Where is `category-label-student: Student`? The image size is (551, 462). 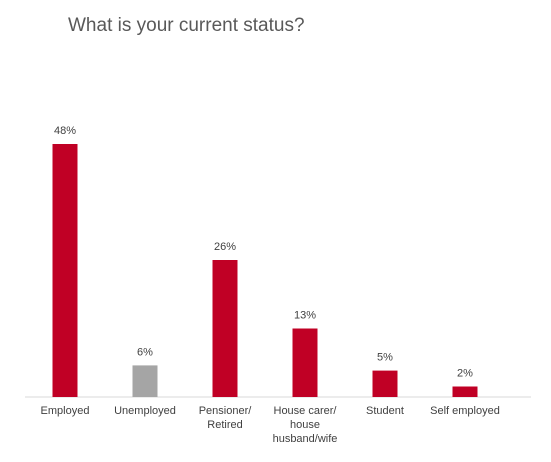 category-label-student: Student is located at coordinates (385, 411).